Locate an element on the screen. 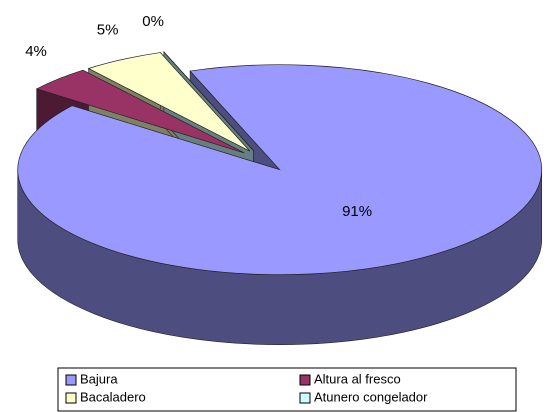  legend-label: Altura al fresco is located at coordinates (357, 378).